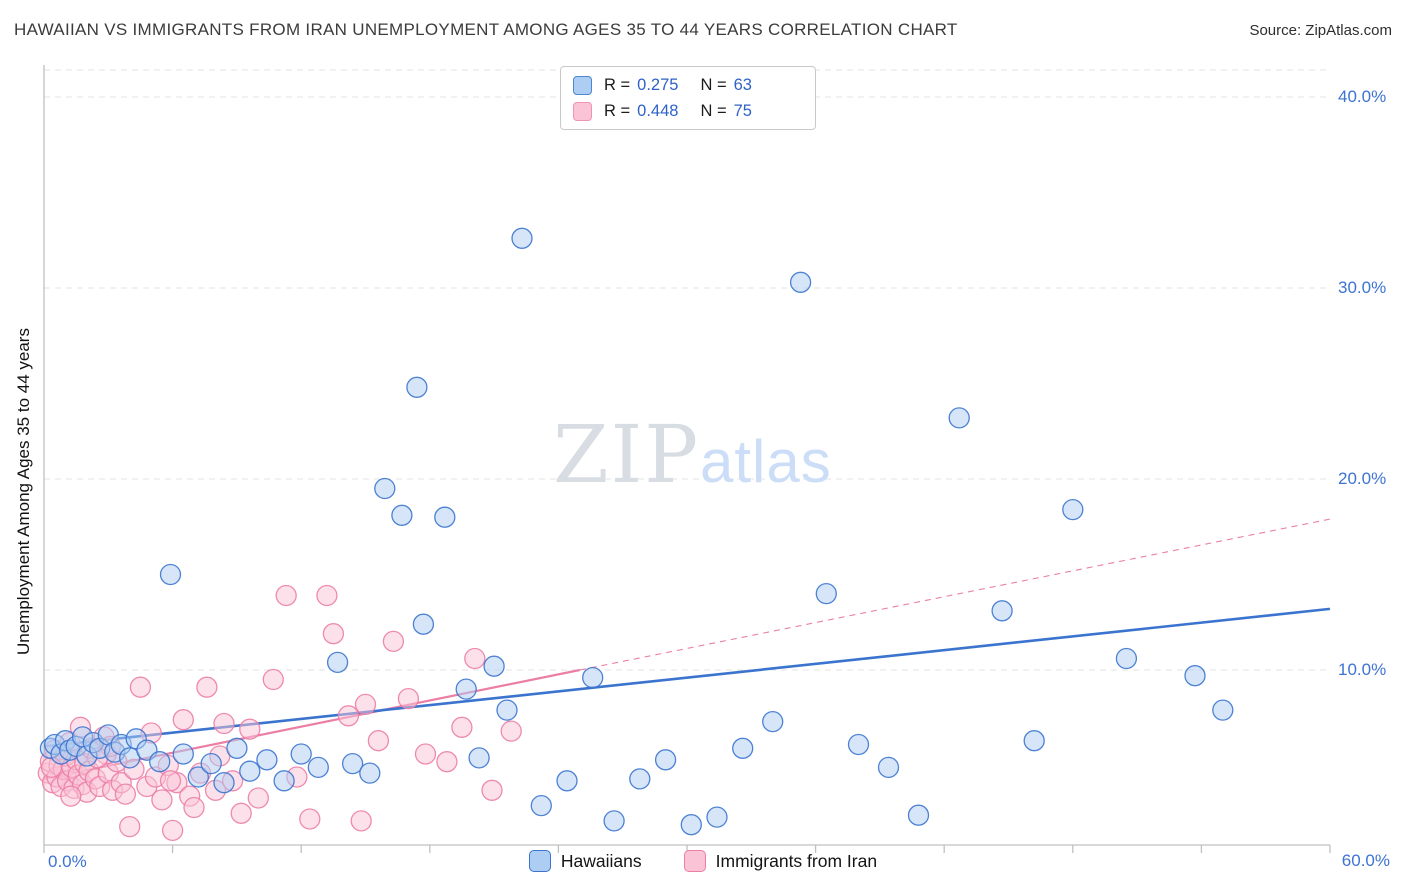 This screenshot has width=1406, height=892. What do you see at coordinates (67, 861) in the screenshot?
I see `x-axis-min-label: 0.0%` at bounding box center [67, 861].